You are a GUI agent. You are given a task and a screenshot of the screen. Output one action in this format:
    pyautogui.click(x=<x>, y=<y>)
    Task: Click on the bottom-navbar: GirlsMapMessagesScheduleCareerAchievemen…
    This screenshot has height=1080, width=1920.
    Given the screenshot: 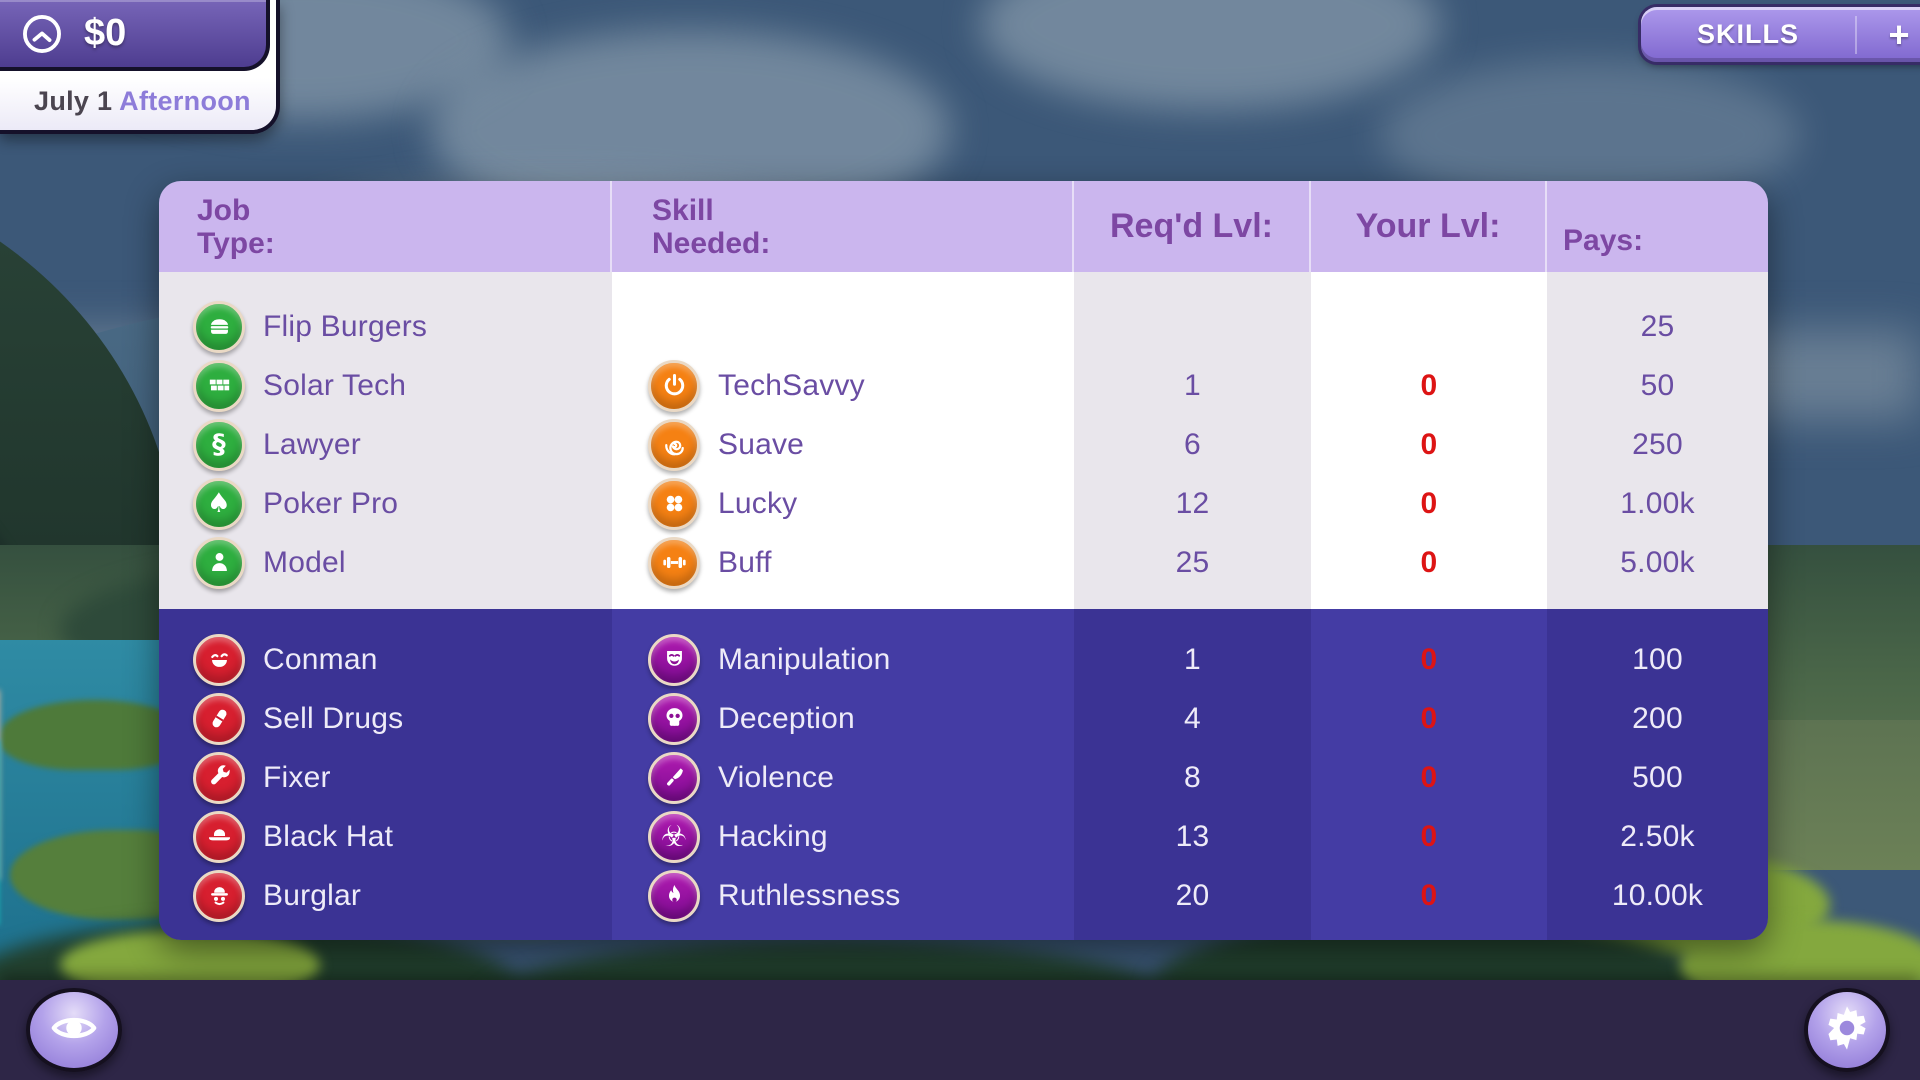 What is the action you would take?
    pyautogui.click(x=960, y=1030)
    